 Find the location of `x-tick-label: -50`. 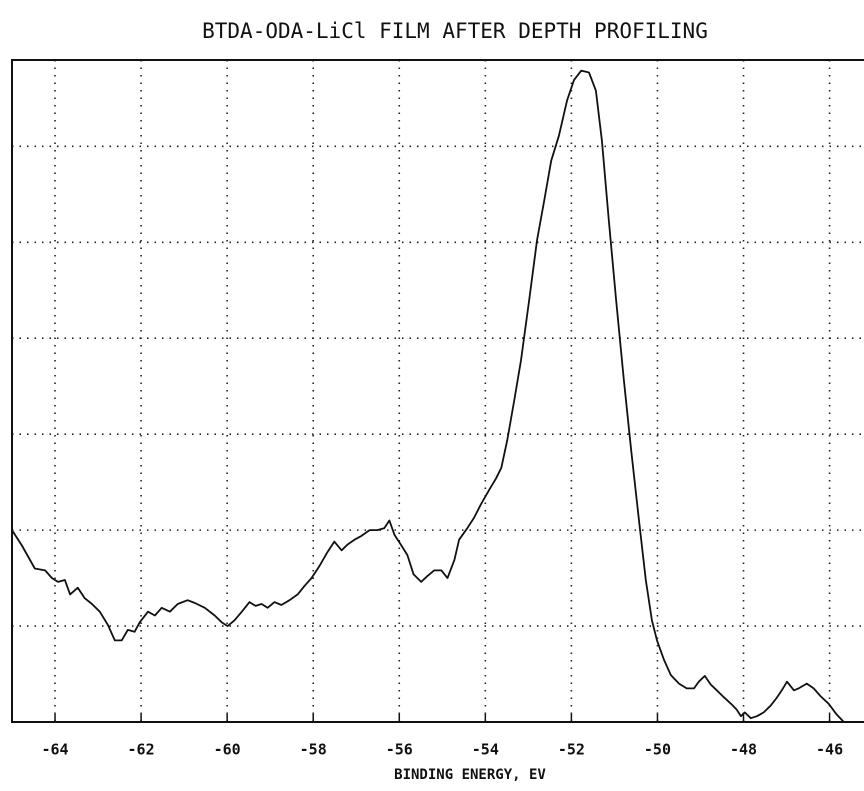

x-tick-label: -50 is located at coordinates (657, 750).